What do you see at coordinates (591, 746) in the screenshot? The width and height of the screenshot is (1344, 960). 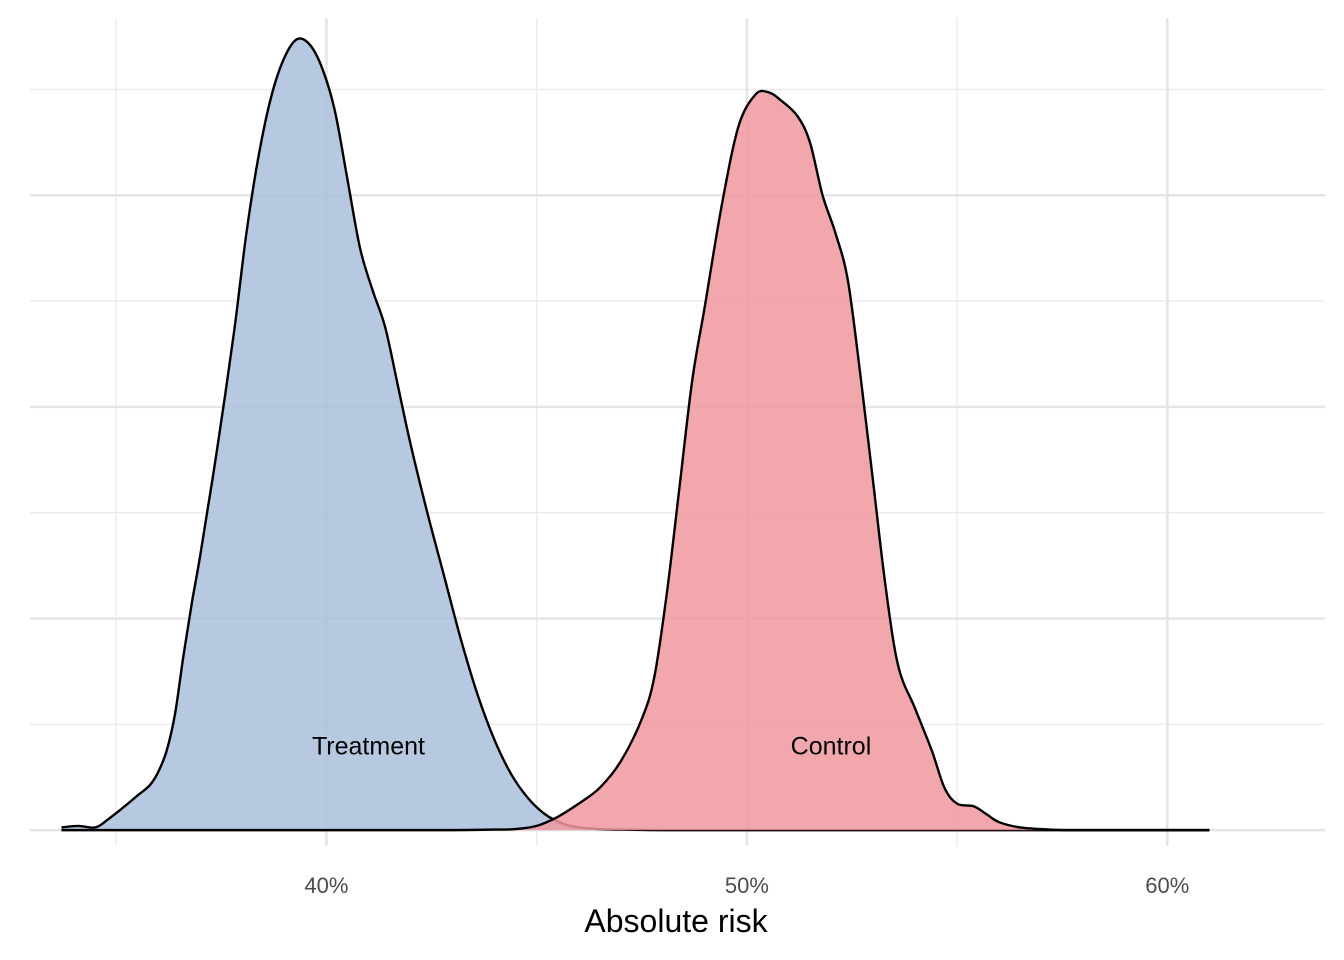 I see `series-labels: Treatment Control` at bounding box center [591, 746].